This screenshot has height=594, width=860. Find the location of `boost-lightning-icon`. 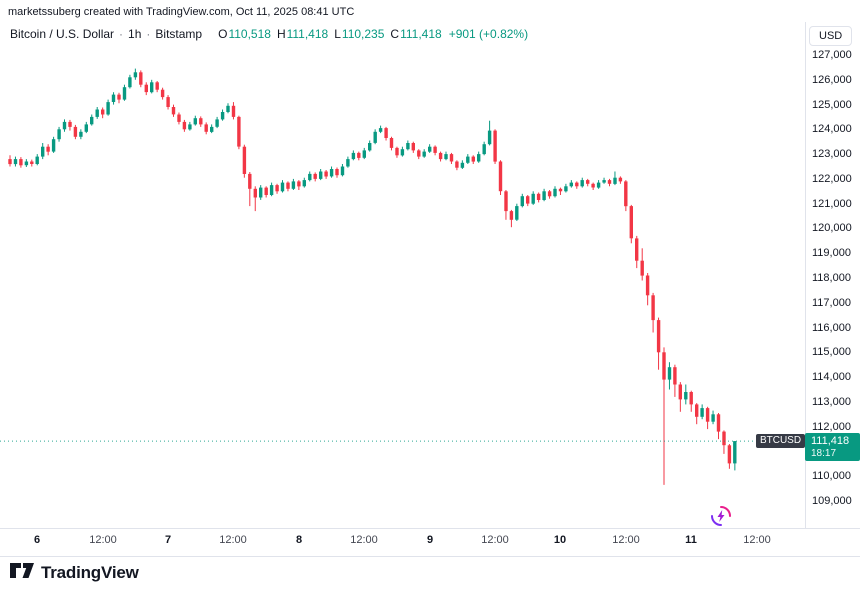

boost-lightning-icon is located at coordinates (721, 516).